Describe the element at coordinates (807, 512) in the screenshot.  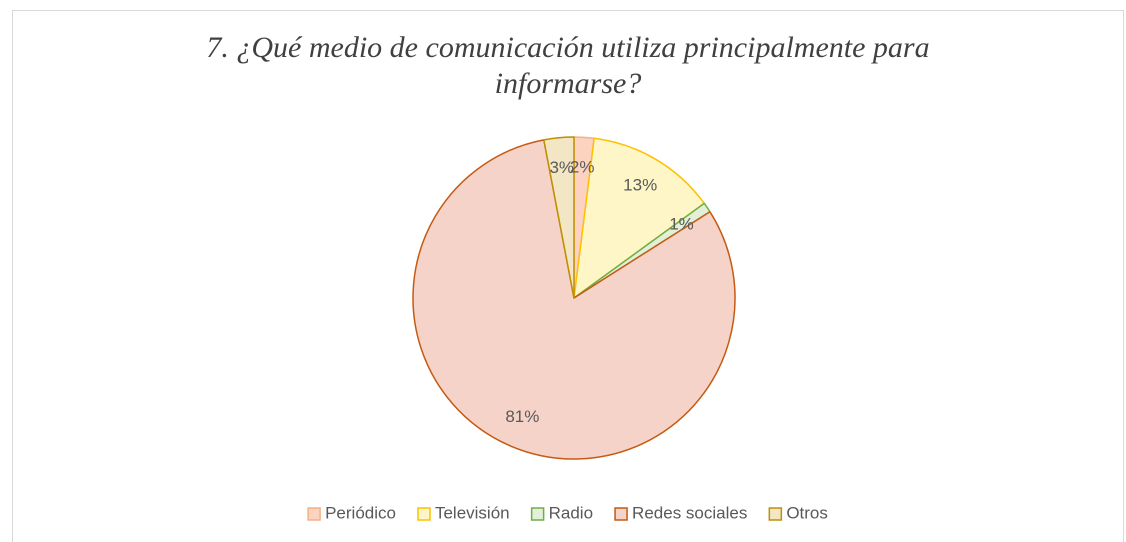
I see `legend-label: Otros` at that location.